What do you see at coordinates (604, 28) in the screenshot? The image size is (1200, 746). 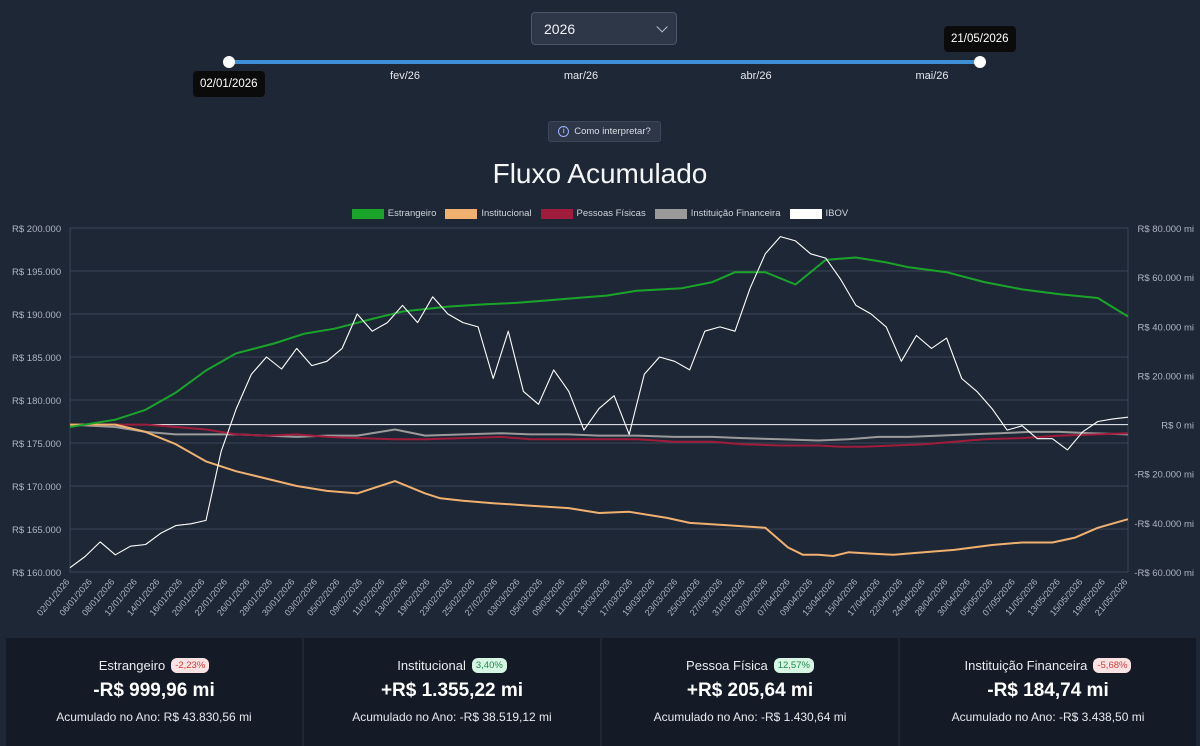 I see `year-select: 2026` at bounding box center [604, 28].